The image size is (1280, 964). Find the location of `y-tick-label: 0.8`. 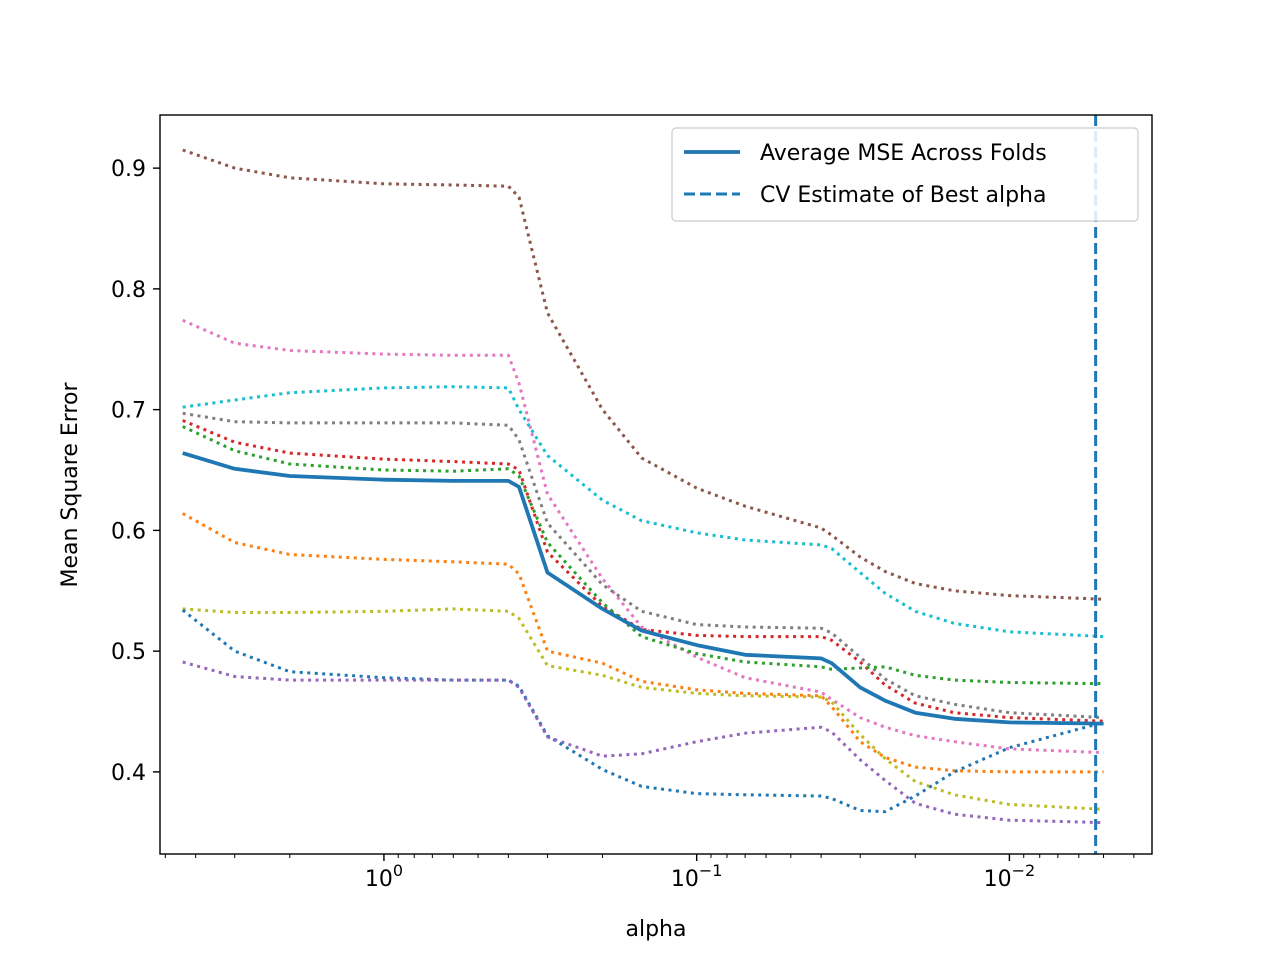

y-tick-label: 0.8 is located at coordinates (128, 290).